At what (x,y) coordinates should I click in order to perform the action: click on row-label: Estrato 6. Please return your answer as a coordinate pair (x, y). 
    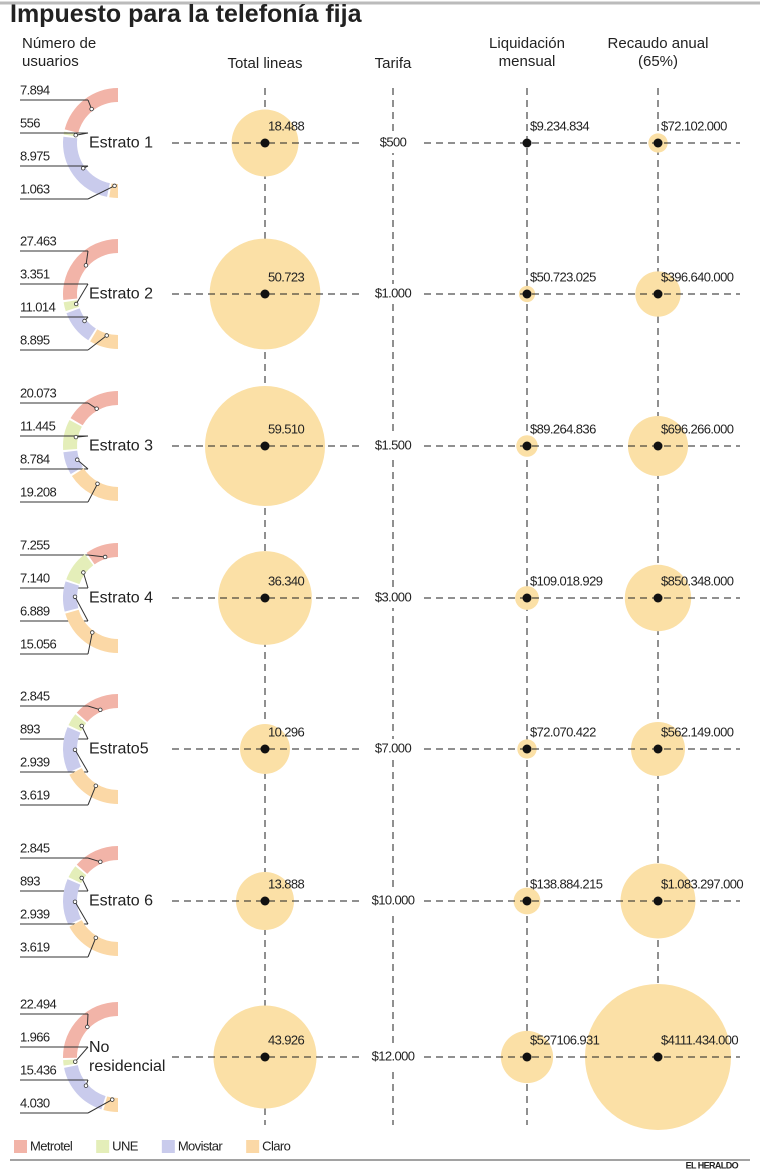
    Looking at the image, I should click on (121, 901).